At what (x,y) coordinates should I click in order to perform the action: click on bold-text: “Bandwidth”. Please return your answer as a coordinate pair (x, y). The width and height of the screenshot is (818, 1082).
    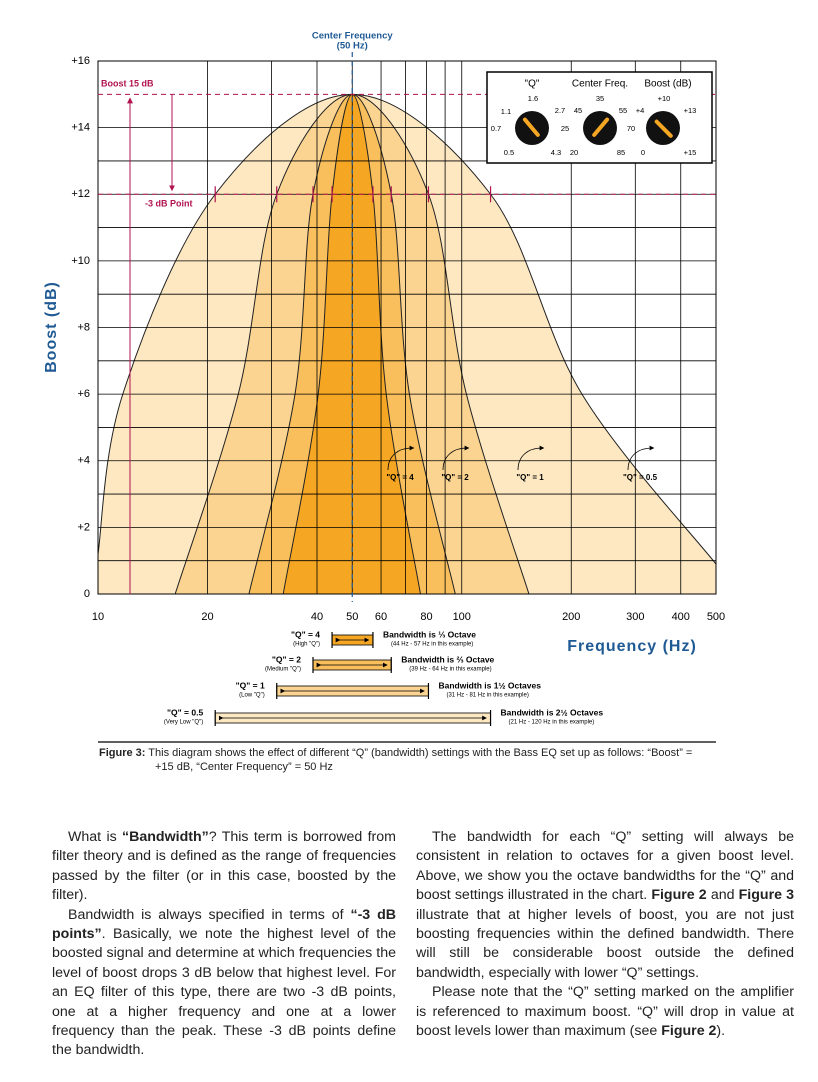
    Looking at the image, I should click on (165, 837).